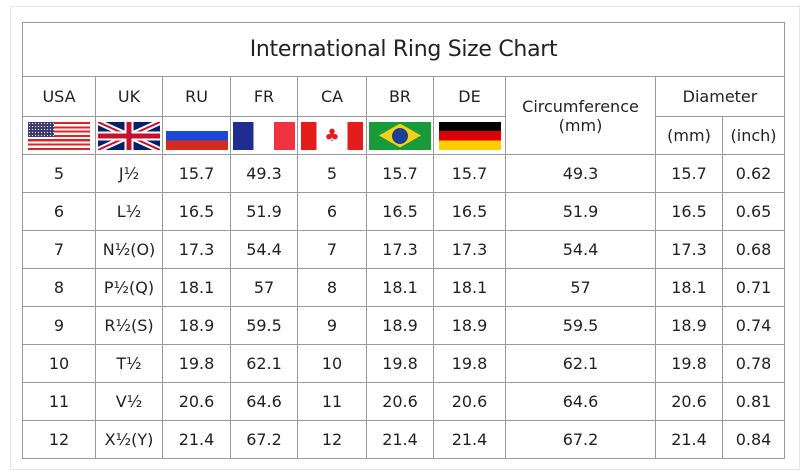 This screenshot has width=809, height=476. What do you see at coordinates (59, 96) in the screenshot?
I see `header-usa: USA` at bounding box center [59, 96].